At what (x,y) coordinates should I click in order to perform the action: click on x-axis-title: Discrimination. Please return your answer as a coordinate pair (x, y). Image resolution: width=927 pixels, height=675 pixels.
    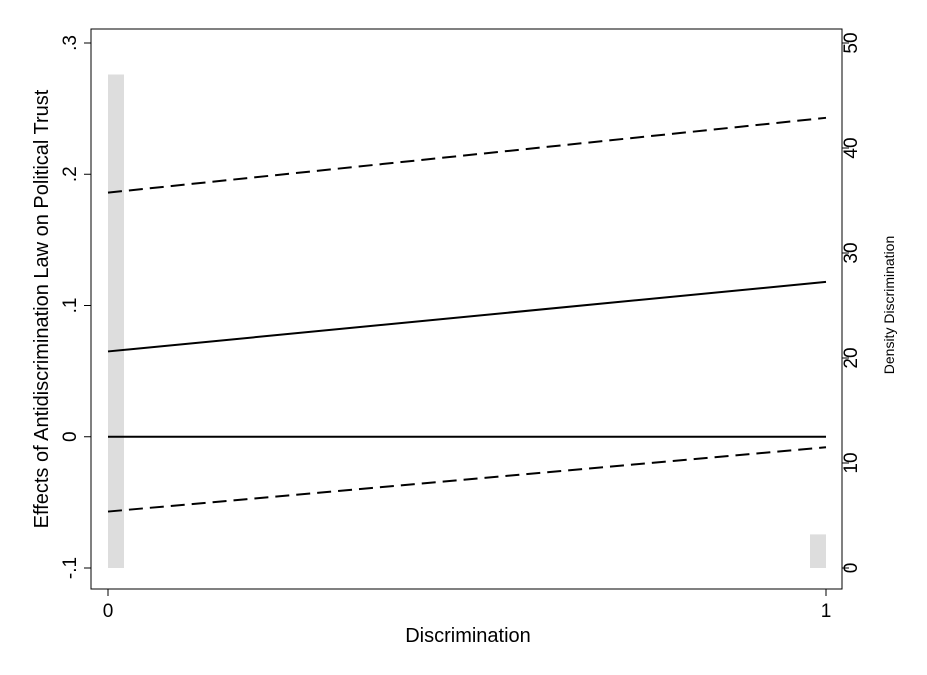
    Looking at the image, I should click on (468, 636).